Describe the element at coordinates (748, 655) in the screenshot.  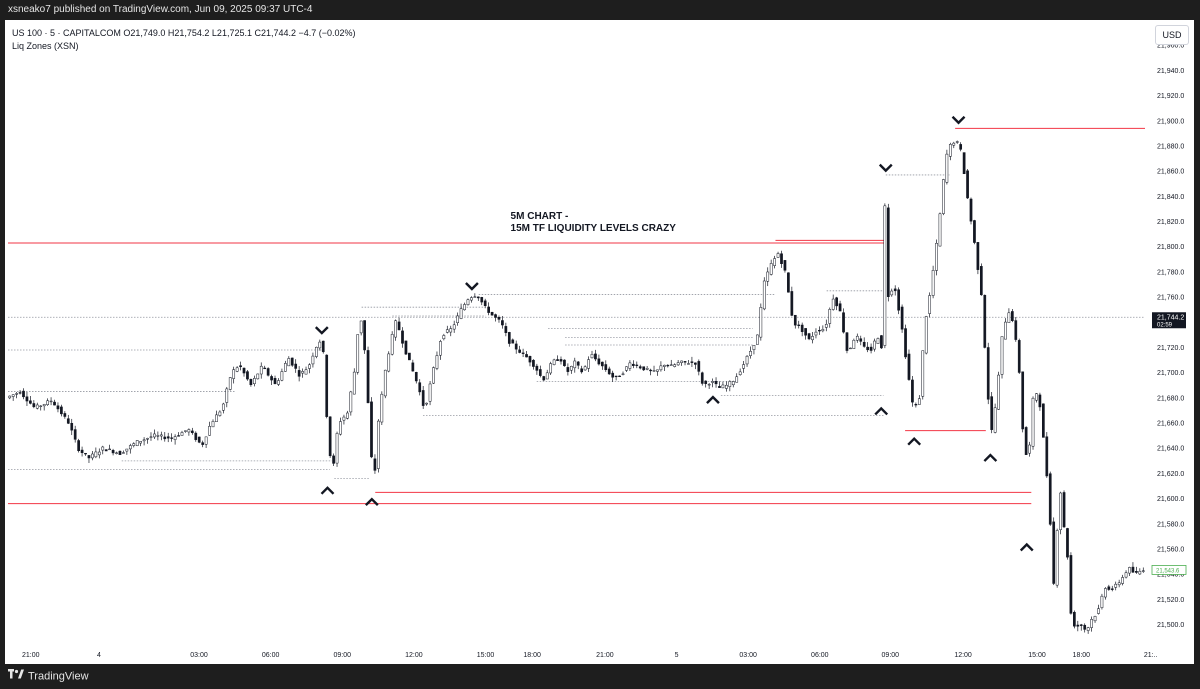
I see `time-tick-label: 03:00` at that location.